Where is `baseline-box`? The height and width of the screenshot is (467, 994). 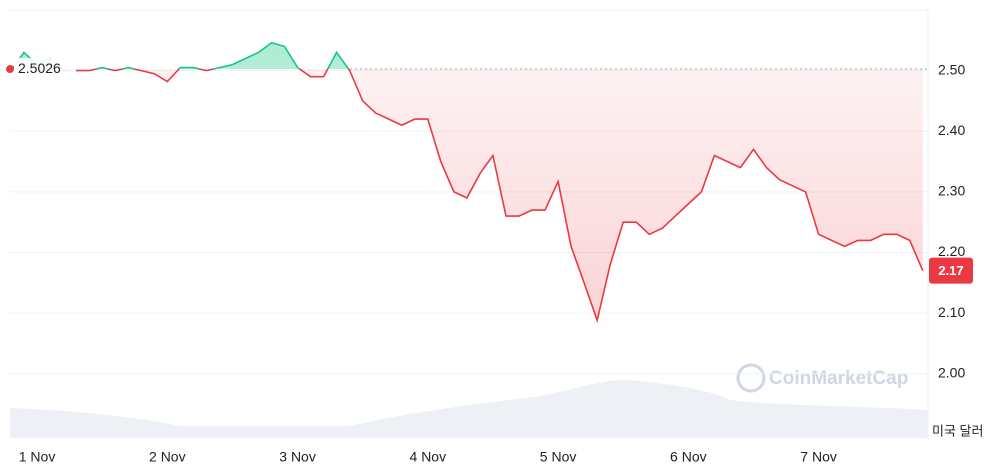 baseline-box is located at coordinates (45, 69).